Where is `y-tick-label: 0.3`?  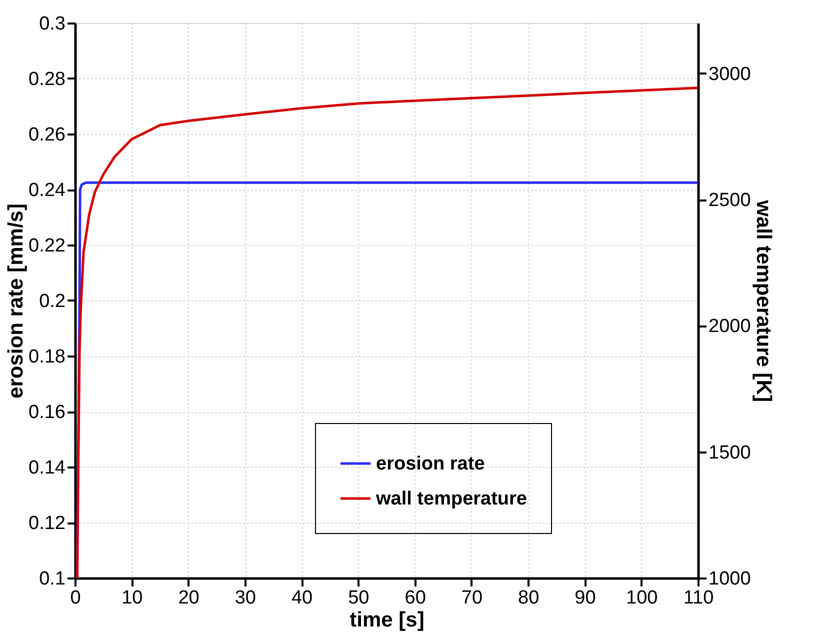
y-tick-label: 0.3 is located at coordinates (52, 24).